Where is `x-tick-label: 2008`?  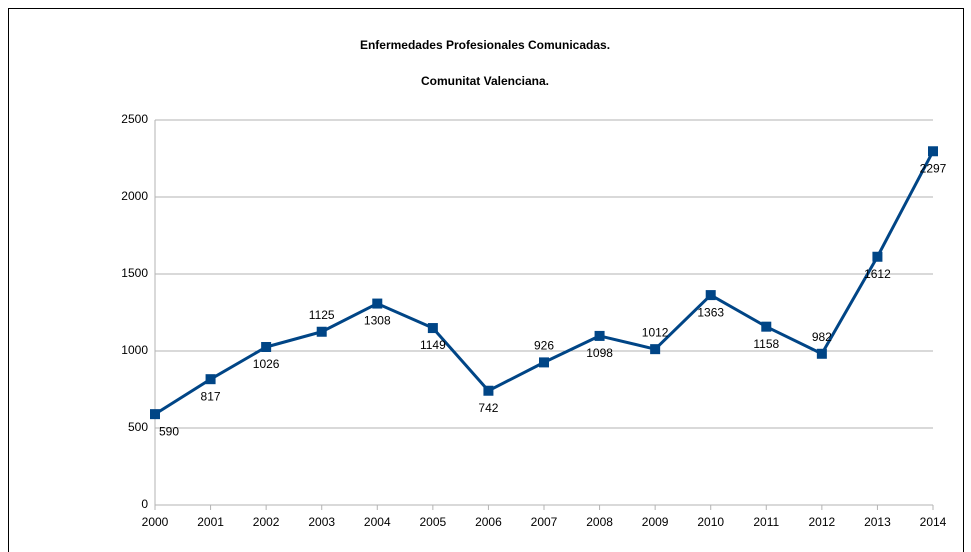
x-tick-label: 2008 is located at coordinates (599, 522).